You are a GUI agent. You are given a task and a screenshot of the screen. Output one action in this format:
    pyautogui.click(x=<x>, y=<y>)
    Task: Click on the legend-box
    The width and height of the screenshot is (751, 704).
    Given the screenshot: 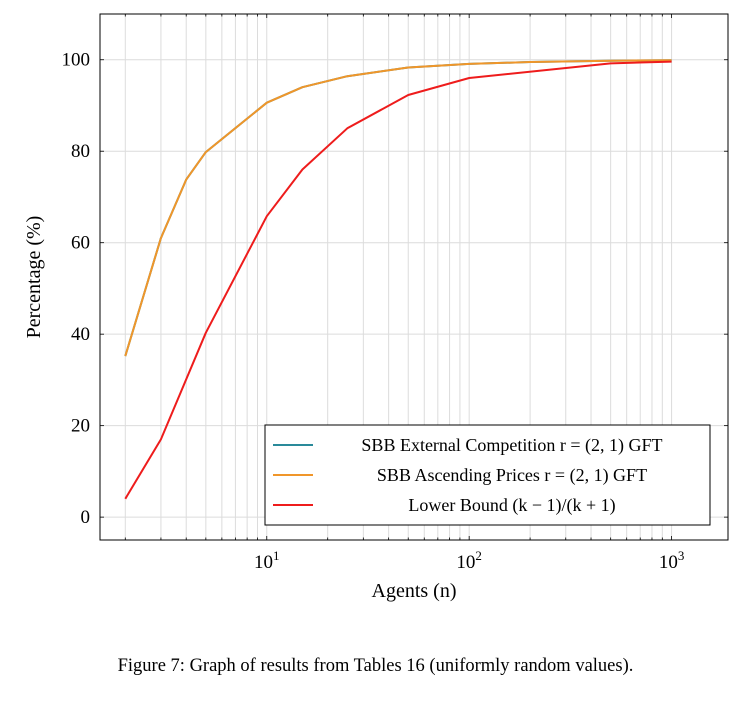 What is the action you would take?
    pyautogui.click(x=487, y=475)
    